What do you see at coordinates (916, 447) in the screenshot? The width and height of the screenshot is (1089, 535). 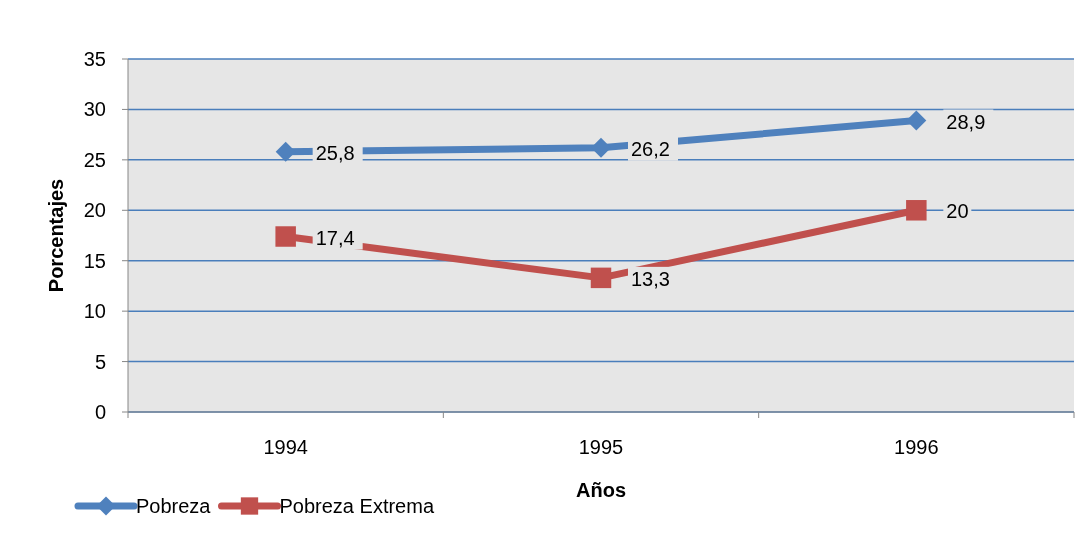 I see `x-tick-label: 1996` at bounding box center [916, 447].